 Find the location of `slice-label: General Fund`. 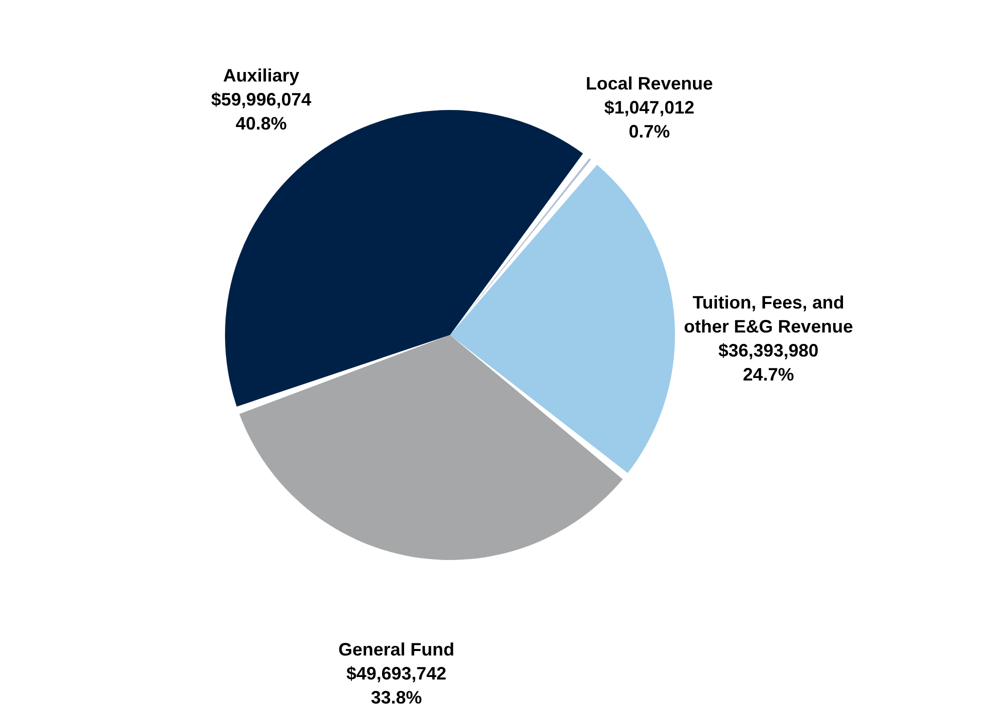

slice-label: General Fund is located at coordinates (396, 649).